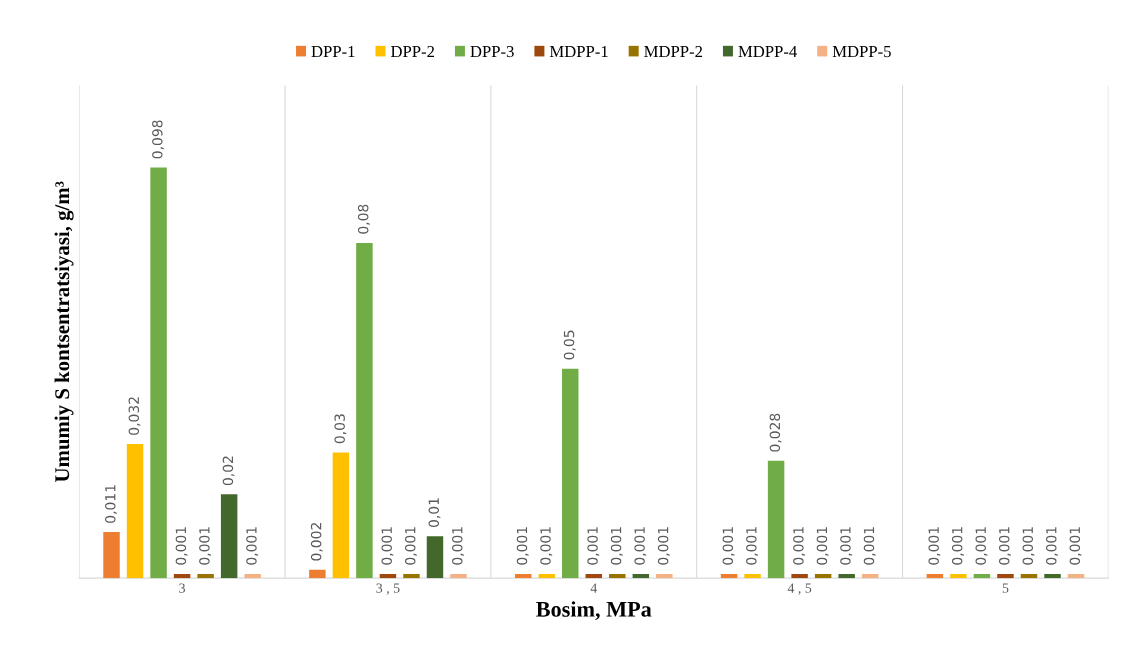 This screenshot has height=657, width=1131. What do you see at coordinates (158, 139) in the screenshot?
I see `data-label: 0,098` at bounding box center [158, 139].